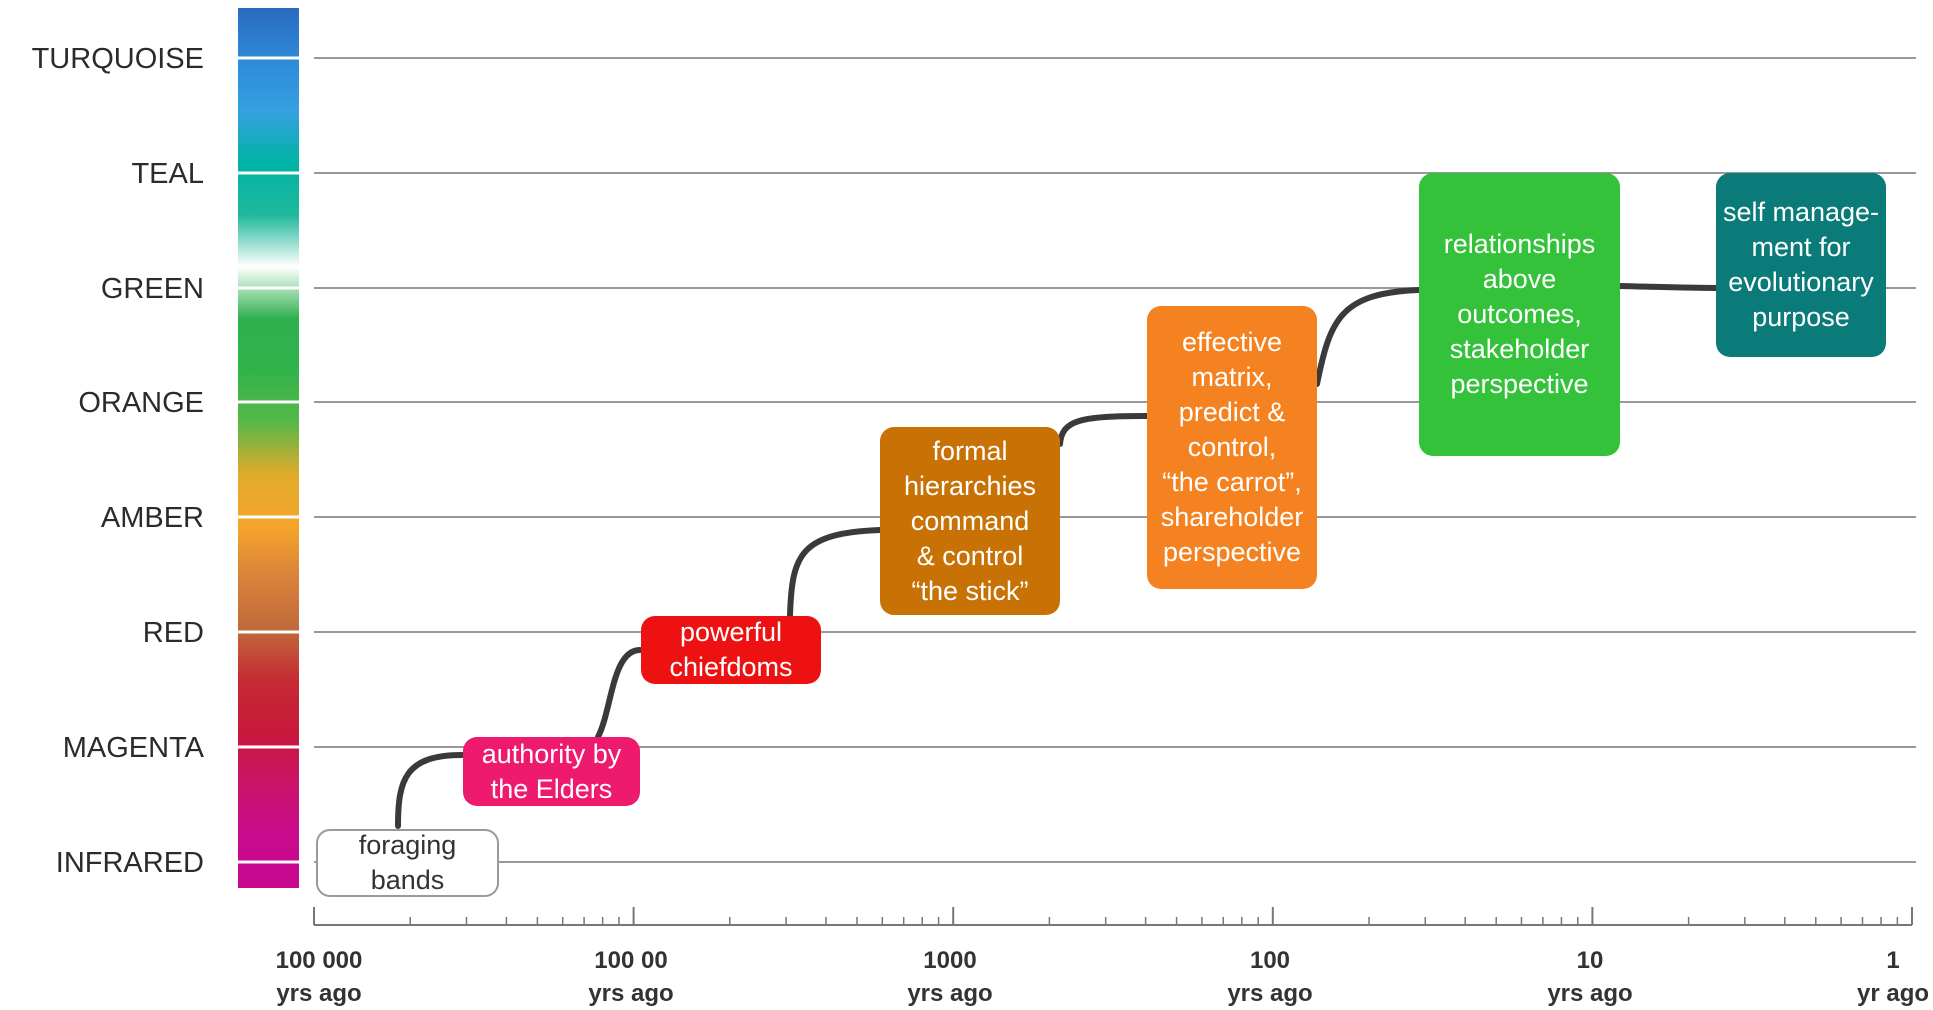 This screenshot has width=1933, height=1010. What do you see at coordinates (117, 59) in the screenshot?
I see `level-label-turquoise: TURQUOISE` at bounding box center [117, 59].